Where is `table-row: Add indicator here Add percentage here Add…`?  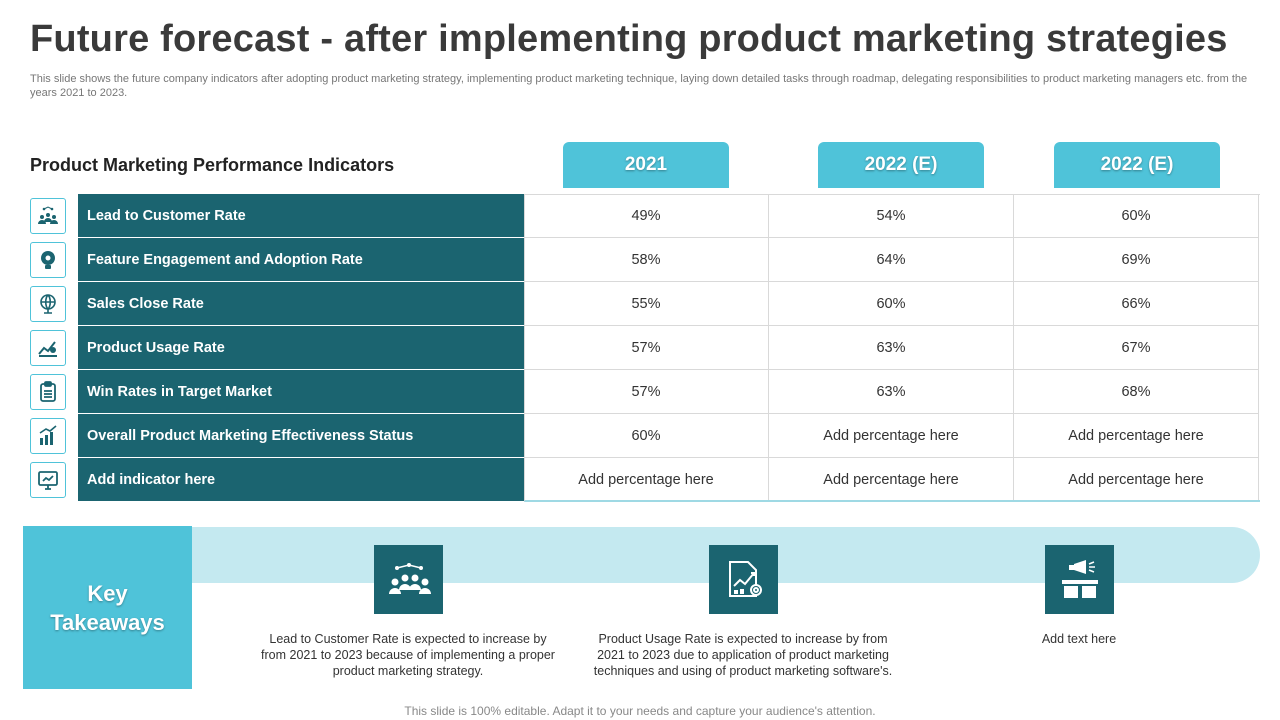
table-row: Add indicator here Add percentage here Add… is located at coordinates (645, 480).